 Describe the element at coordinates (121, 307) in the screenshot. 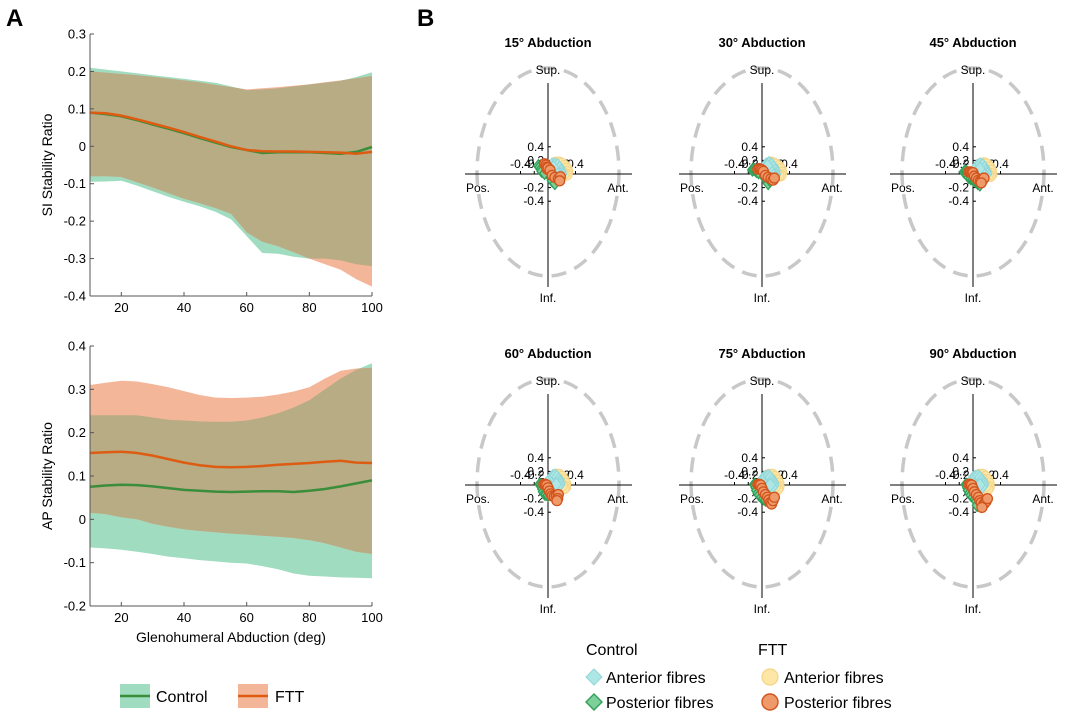

I see `x-tick-label: 20` at that location.